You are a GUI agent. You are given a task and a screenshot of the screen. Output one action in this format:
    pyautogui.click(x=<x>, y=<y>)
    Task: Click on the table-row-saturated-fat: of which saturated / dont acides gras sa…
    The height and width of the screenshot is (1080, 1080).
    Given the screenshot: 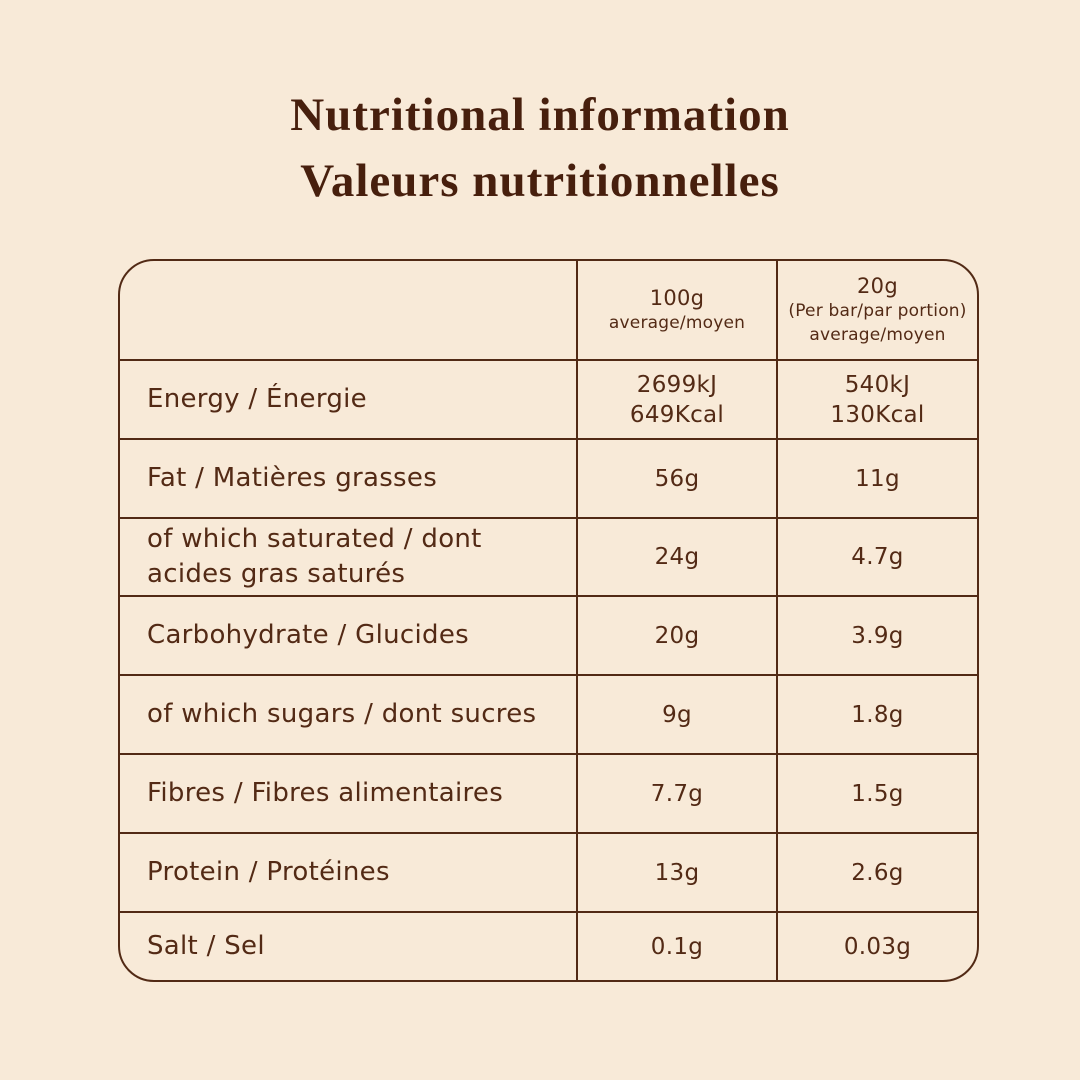 What is the action you would take?
    pyautogui.click(x=548, y=556)
    